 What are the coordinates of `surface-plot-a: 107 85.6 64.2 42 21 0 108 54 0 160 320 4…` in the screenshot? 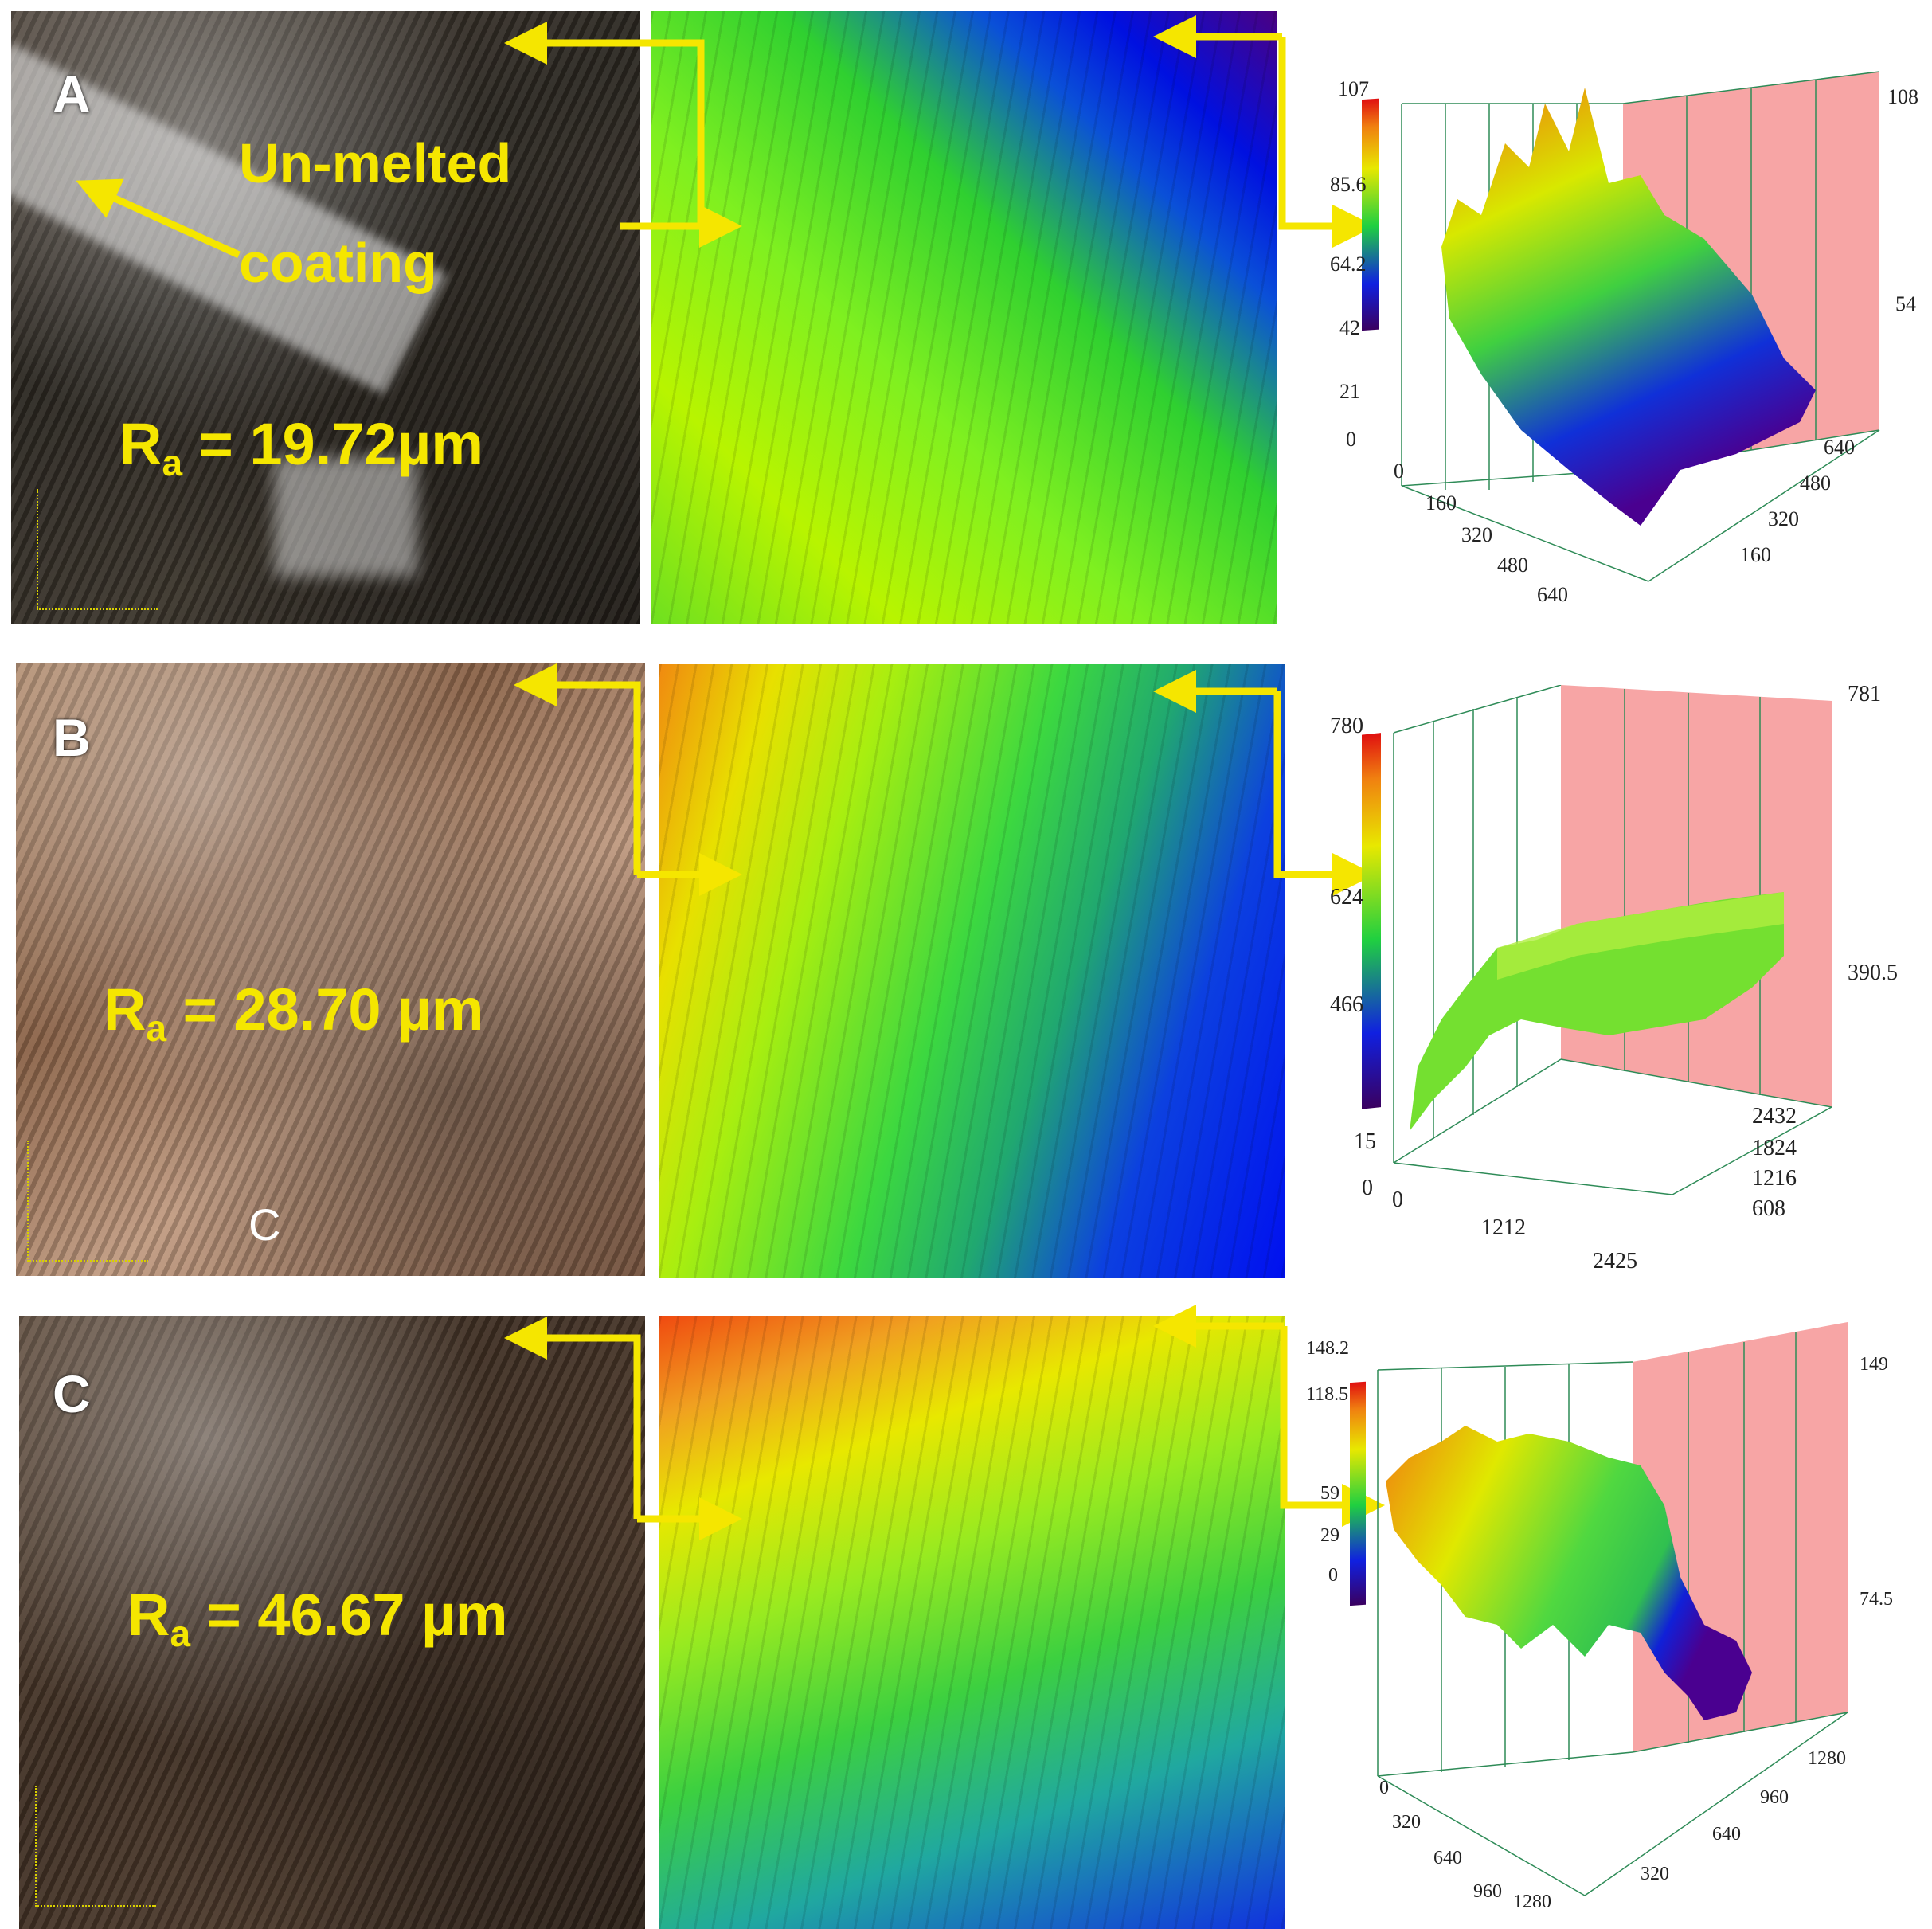 It's located at (1624, 338).